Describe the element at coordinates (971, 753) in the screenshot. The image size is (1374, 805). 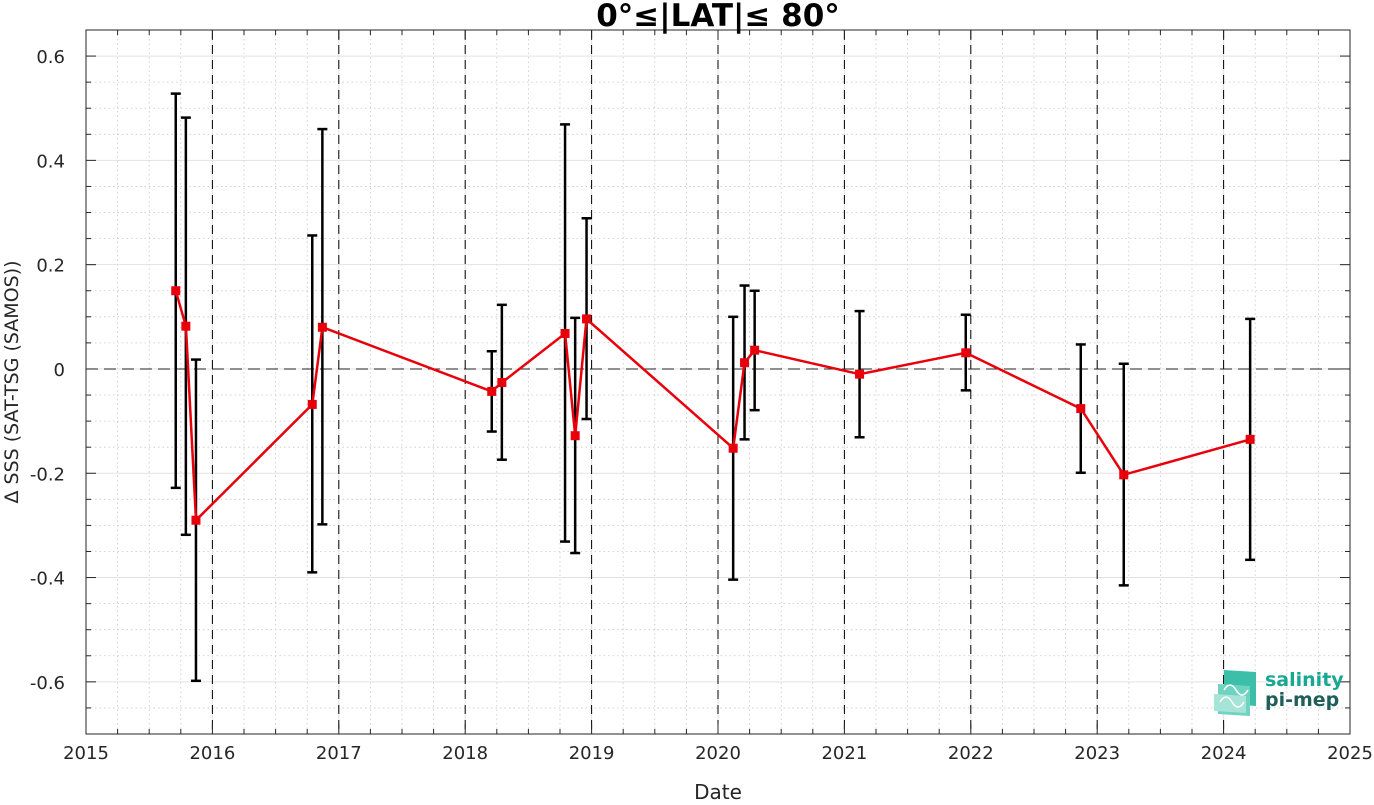
I see `x-tick-label: 2022` at that location.